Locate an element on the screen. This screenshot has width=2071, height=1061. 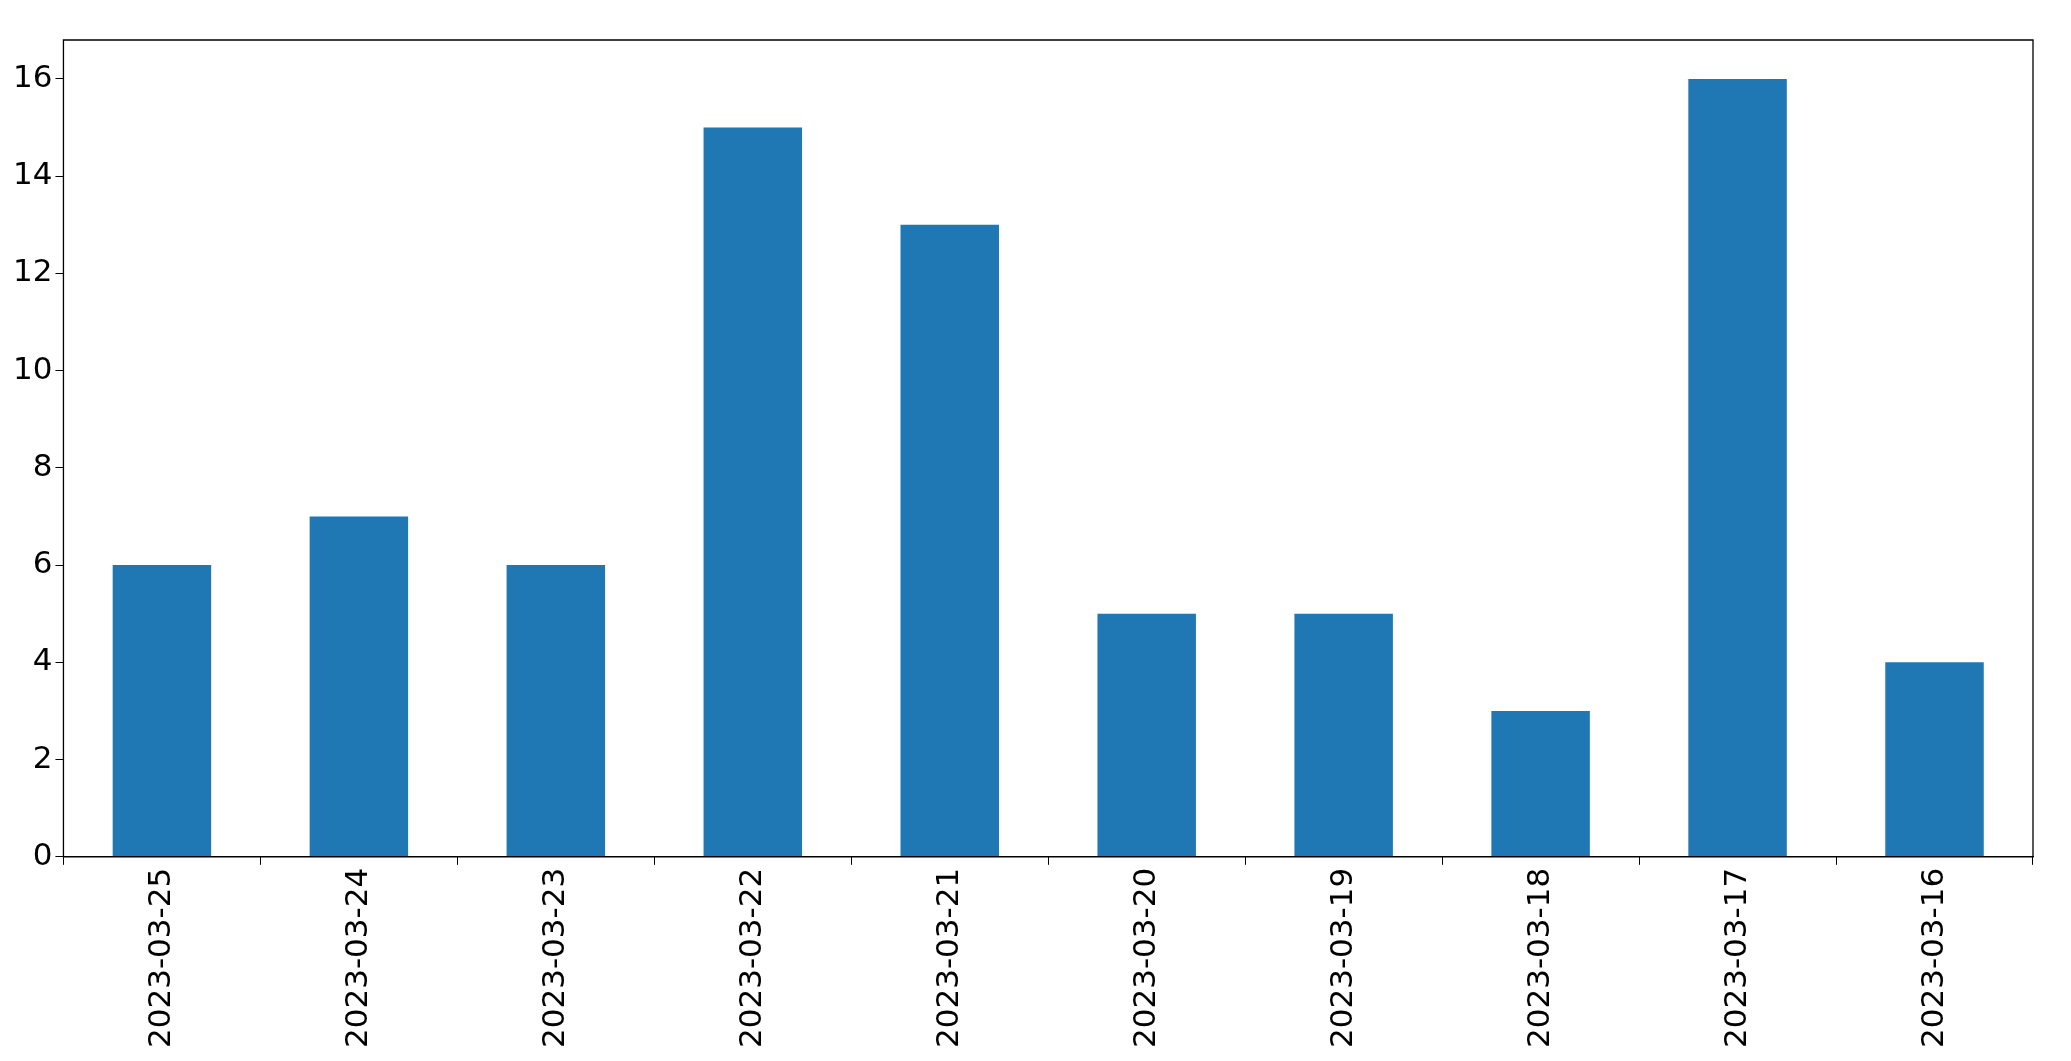
y-tick-label: 16 is located at coordinates (32, 75).